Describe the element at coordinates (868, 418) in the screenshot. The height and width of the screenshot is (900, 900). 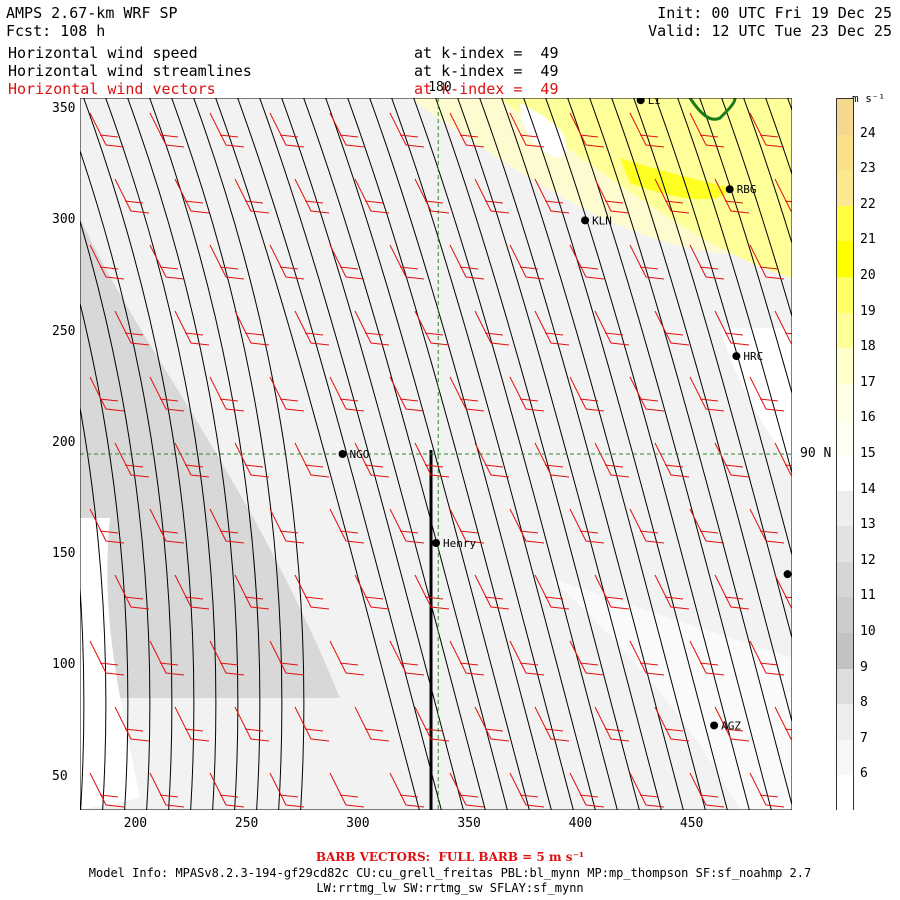
I see `colorbar-tick-label: 16` at that location.